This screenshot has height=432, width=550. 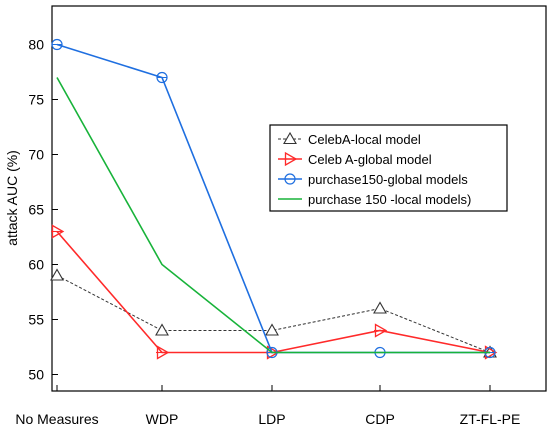 What do you see at coordinates (36, 320) in the screenshot?
I see `y-tick-label: 55` at bounding box center [36, 320].